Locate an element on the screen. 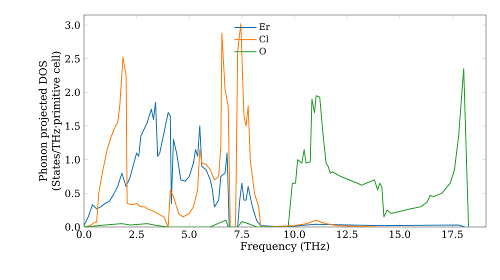  x-tick-label: 12.5 is located at coordinates (347, 234).